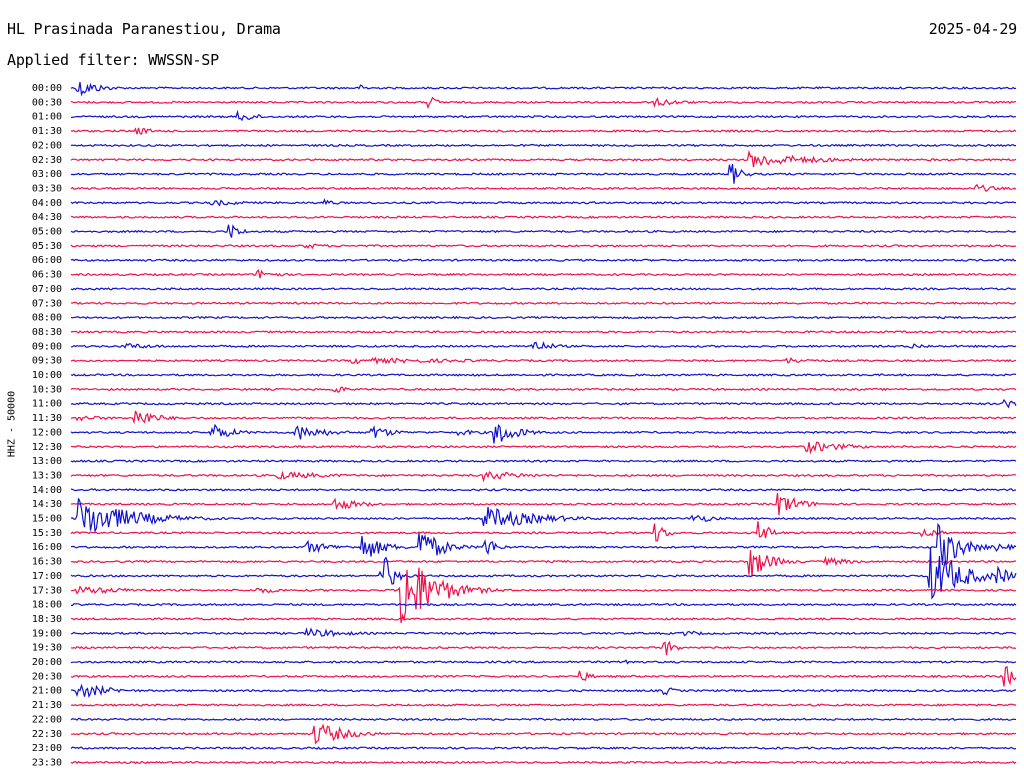 The height and width of the screenshot is (780, 1024). What do you see at coordinates (47, 232) in the screenshot?
I see `time-label: 05:00` at bounding box center [47, 232].